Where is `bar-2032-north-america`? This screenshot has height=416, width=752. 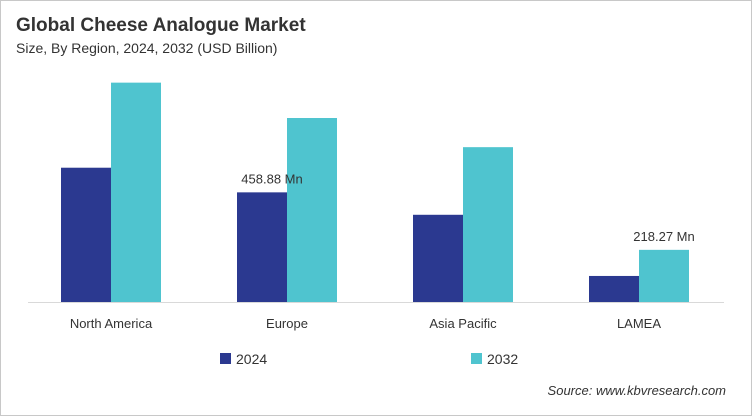 bar-2032-north-america is located at coordinates (136, 192).